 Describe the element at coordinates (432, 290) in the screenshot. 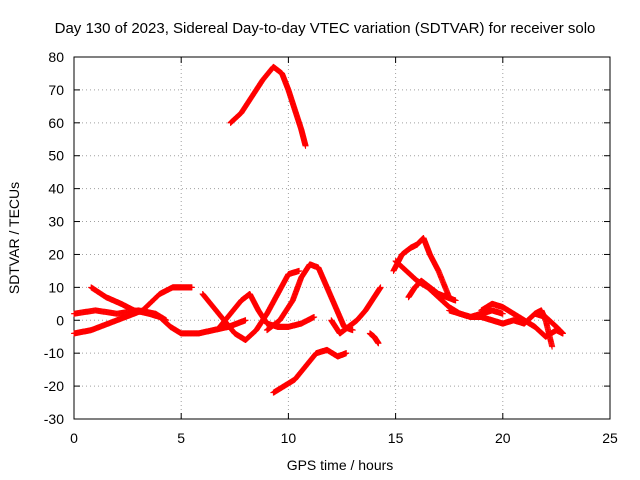

I see `series-s13` at that location.